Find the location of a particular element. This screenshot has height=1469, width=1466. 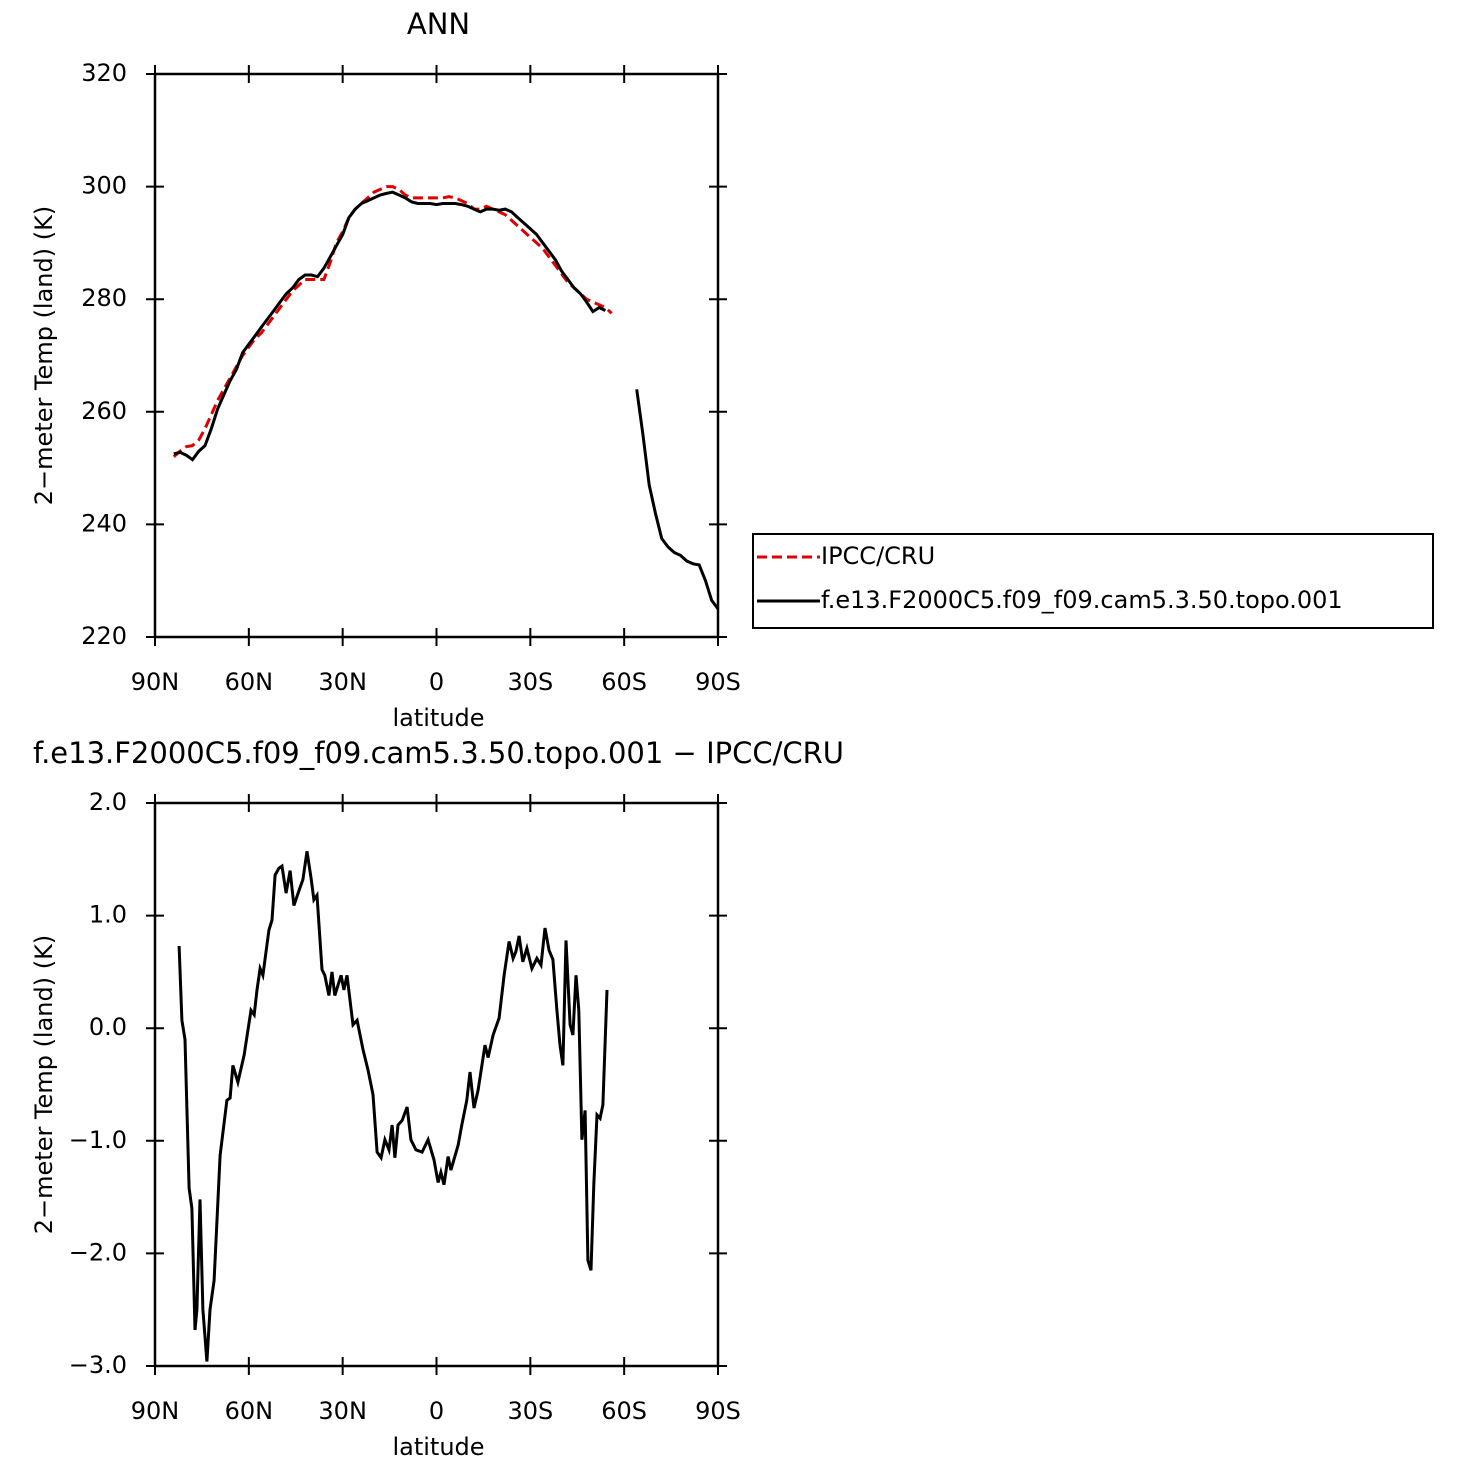

y-tick-label: −3.0 is located at coordinates (98, 1365).